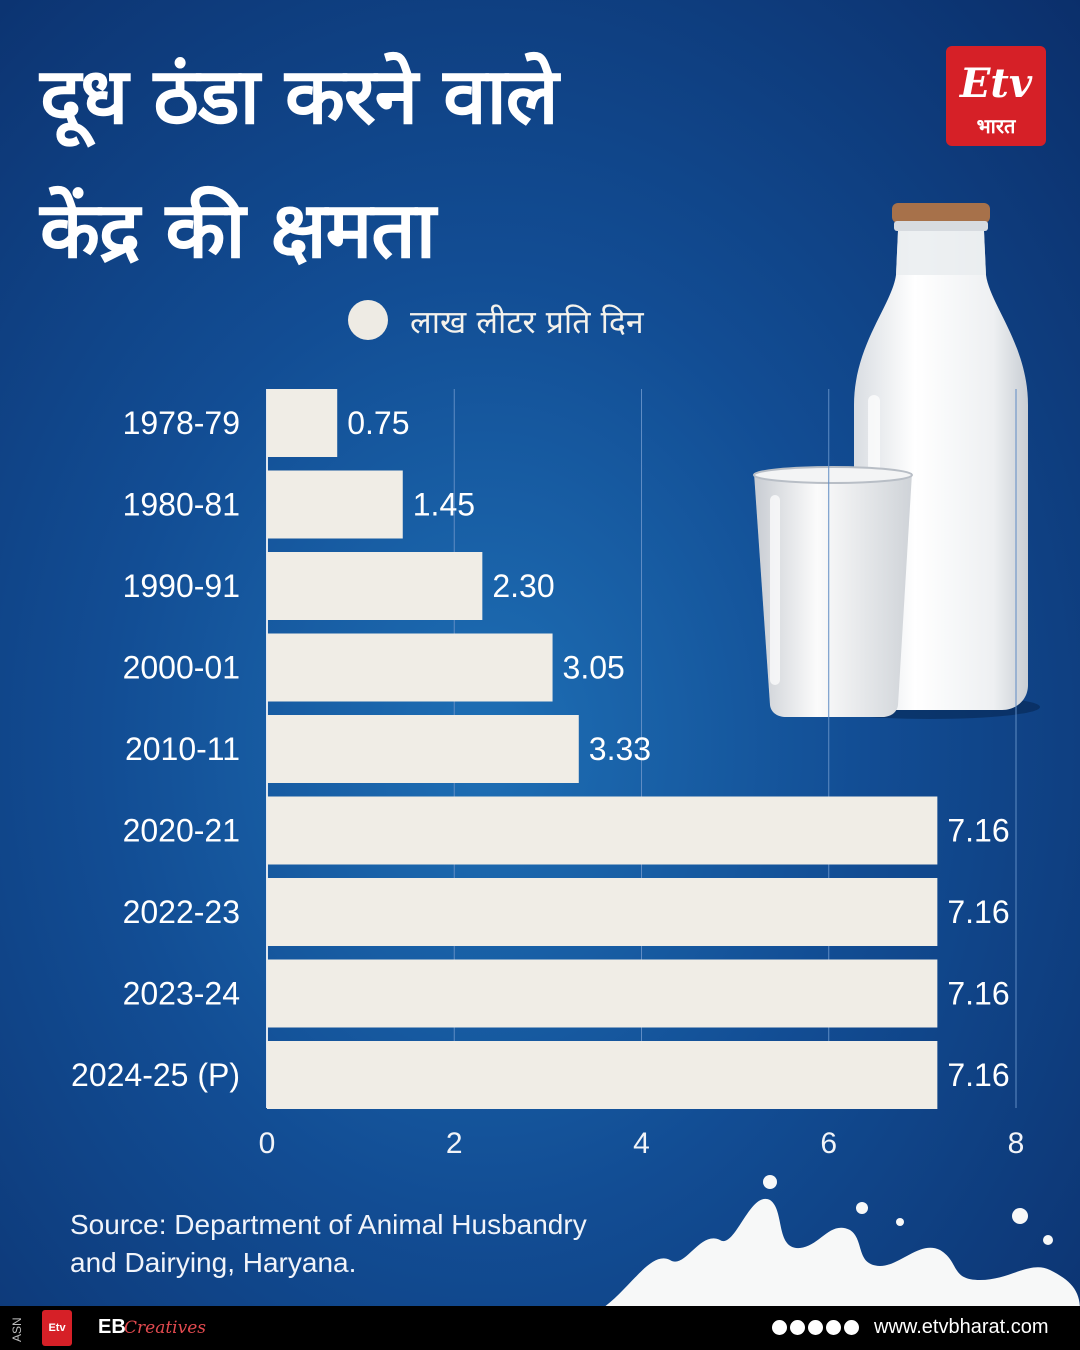 The width and height of the screenshot is (1080, 1350). What do you see at coordinates (57, 1328) in the screenshot?
I see `footer-etv-logo: Etv` at bounding box center [57, 1328].